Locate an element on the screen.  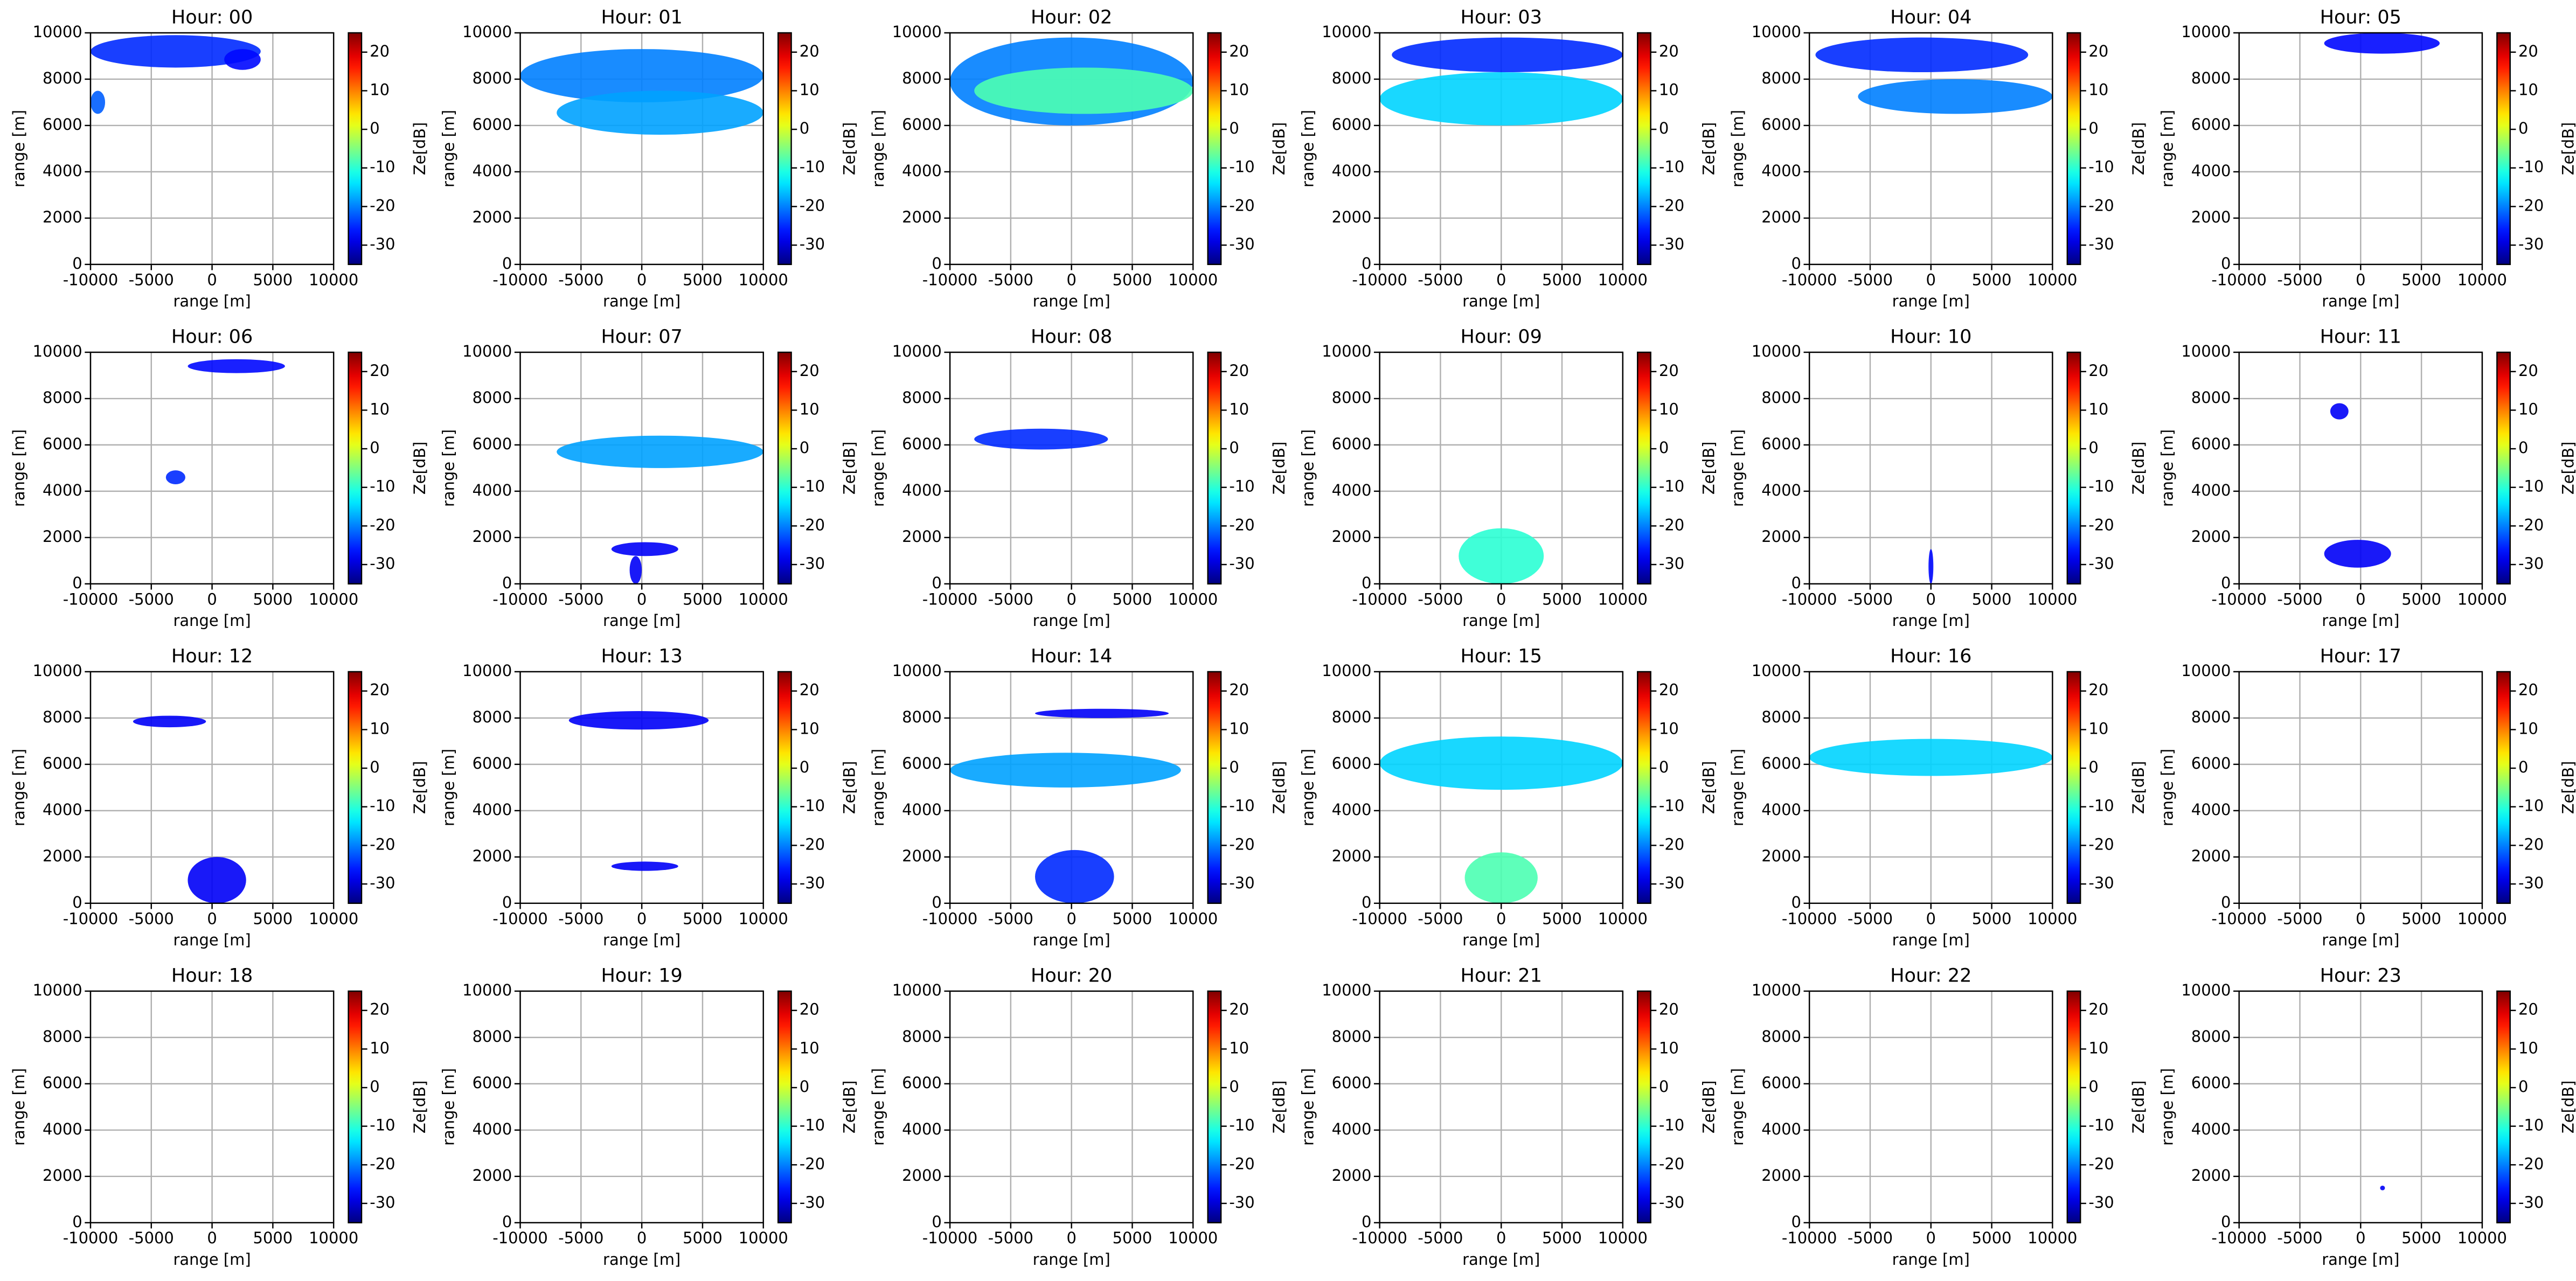
subplot-title: Hour: 08 is located at coordinates (1071, 337).